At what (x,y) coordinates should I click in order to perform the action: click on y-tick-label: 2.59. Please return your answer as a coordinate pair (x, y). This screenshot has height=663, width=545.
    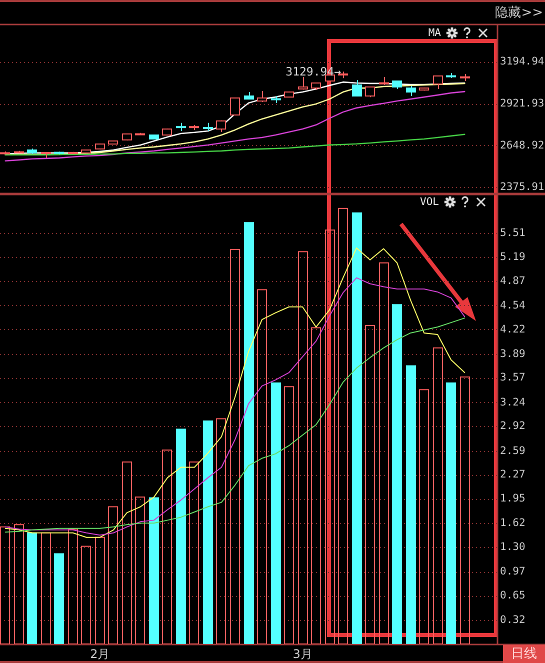
    Looking at the image, I should click on (513, 450).